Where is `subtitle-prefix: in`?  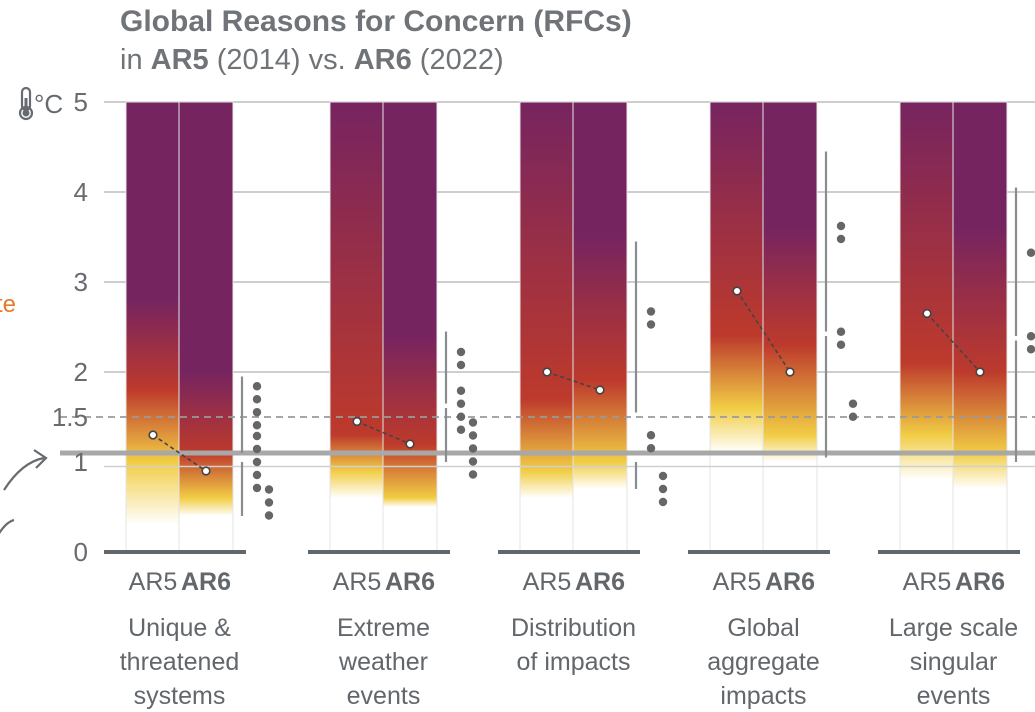
subtitle-prefix: in is located at coordinates (135, 60).